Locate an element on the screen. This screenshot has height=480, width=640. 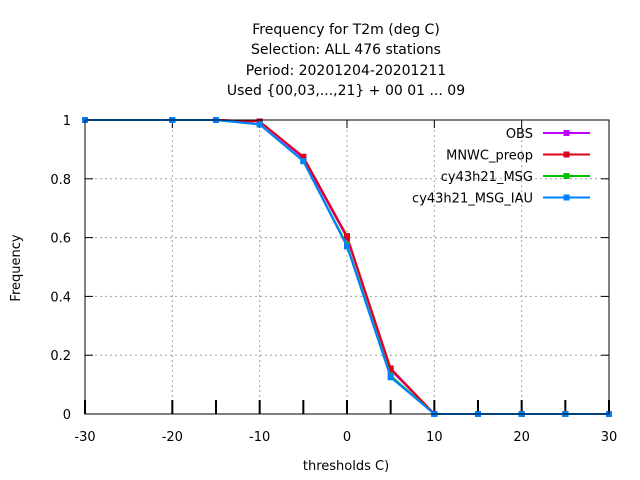
legend: OBS MNWC_preop cy43h21_MSG cy43h21_MSG_IAU is located at coordinates (501, 167).